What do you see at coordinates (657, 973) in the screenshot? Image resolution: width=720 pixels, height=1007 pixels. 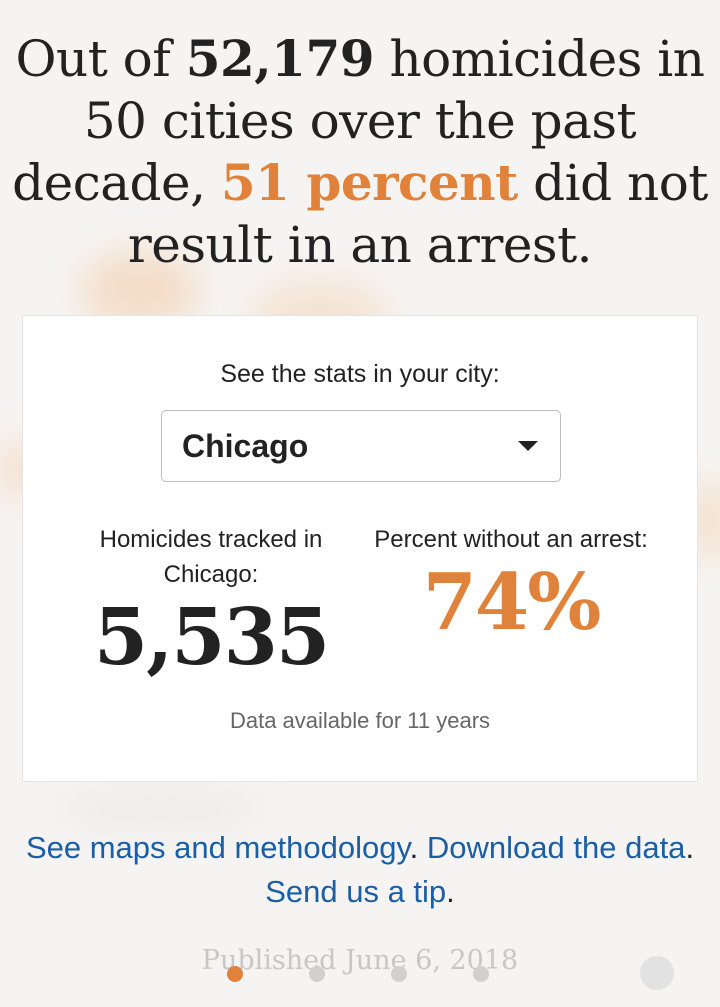 I see `circle-icon` at bounding box center [657, 973].